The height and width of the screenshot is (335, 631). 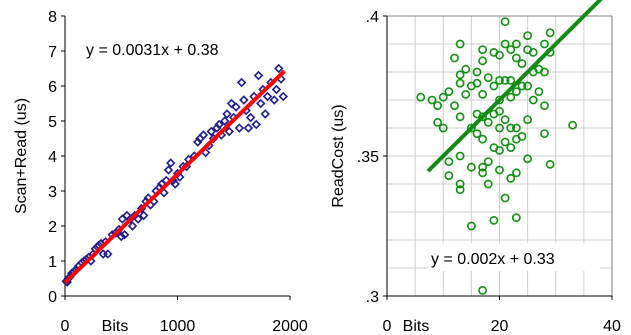 I want to click on y-tick-labels: .3 .35 .4, so click(x=372, y=157).